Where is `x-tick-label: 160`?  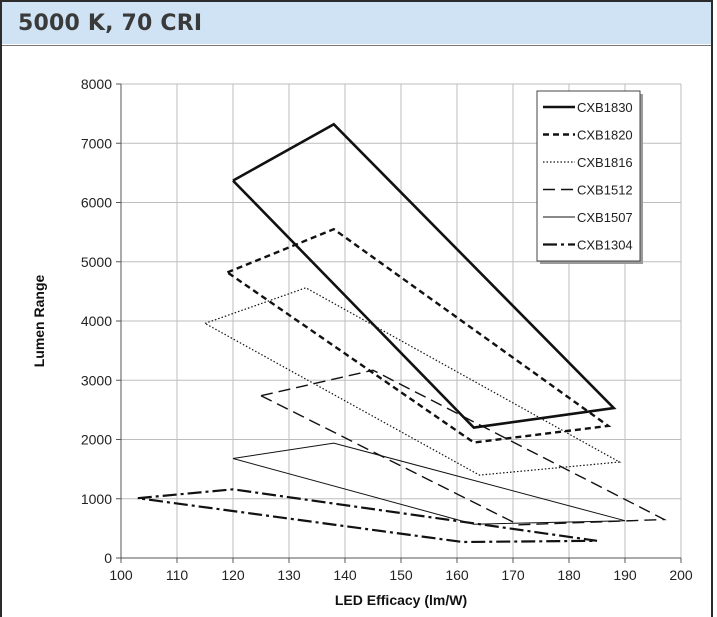 x-tick-label: 160 is located at coordinates (457, 575).